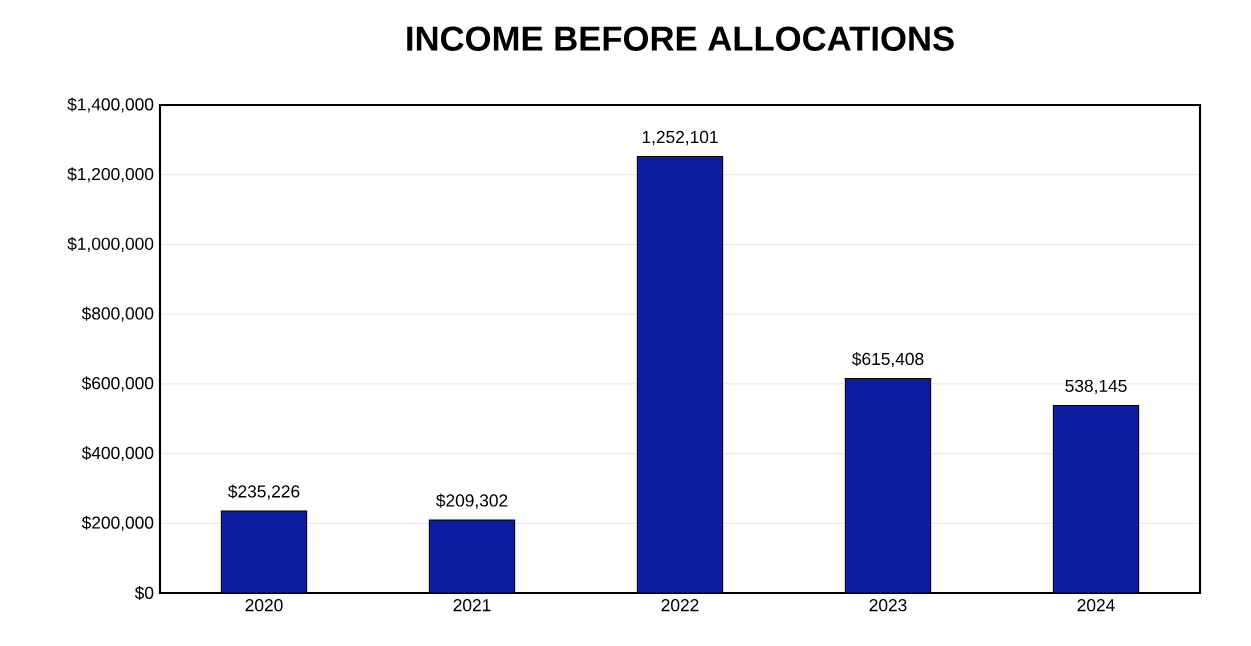  What do you see at coordinates (117, 384) in the screenshot?
I see `y-tick-label: $600,000` at bounding box center [117, 384].